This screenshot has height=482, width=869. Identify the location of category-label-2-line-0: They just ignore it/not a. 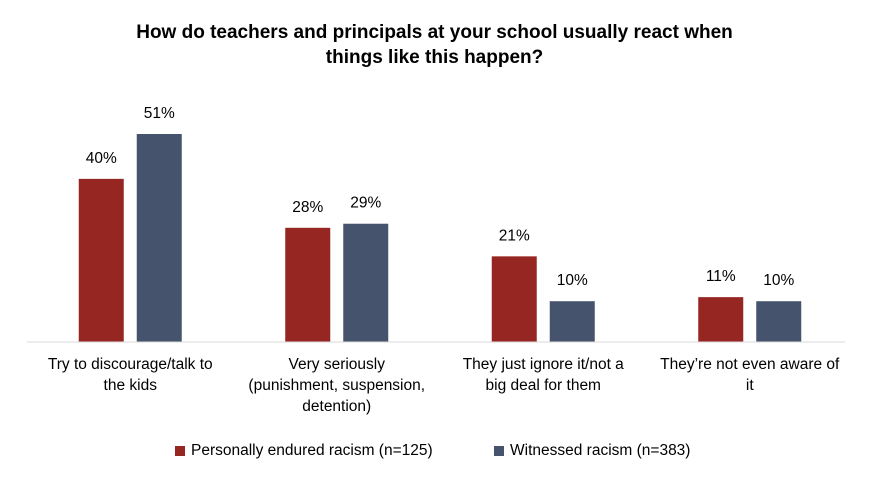
(543, 364).